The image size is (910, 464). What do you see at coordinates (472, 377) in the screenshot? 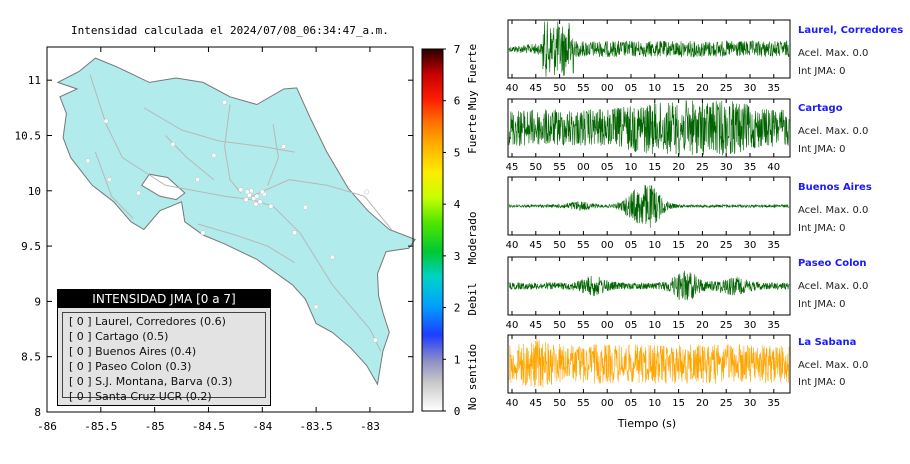
I see `colorbar-level-label: No sentido` at bounding box center [472, 377].